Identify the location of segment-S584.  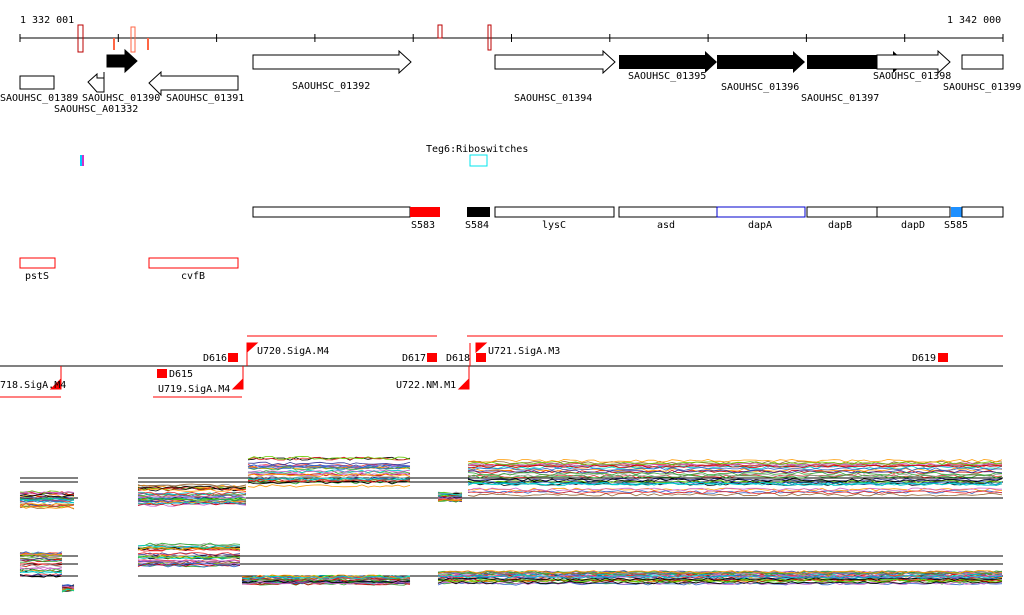
(478, 212).